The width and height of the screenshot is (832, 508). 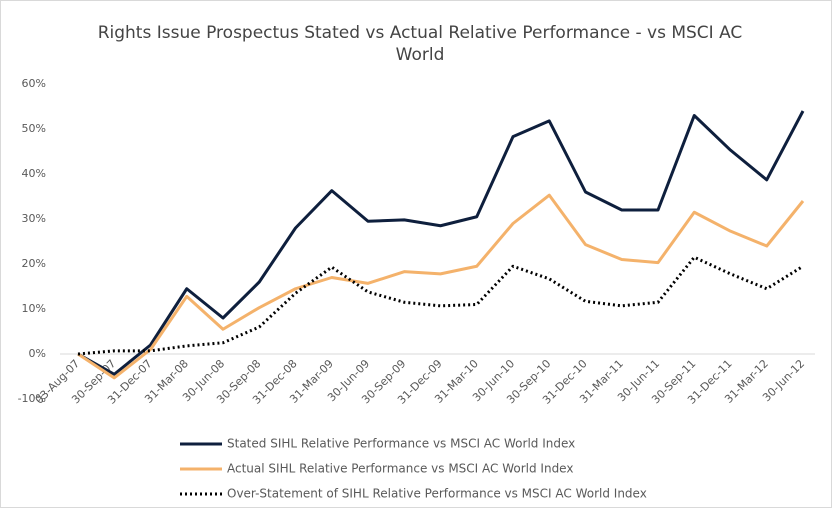 I want to click on y-tick-label: -10%, so click(x=32, y=398).